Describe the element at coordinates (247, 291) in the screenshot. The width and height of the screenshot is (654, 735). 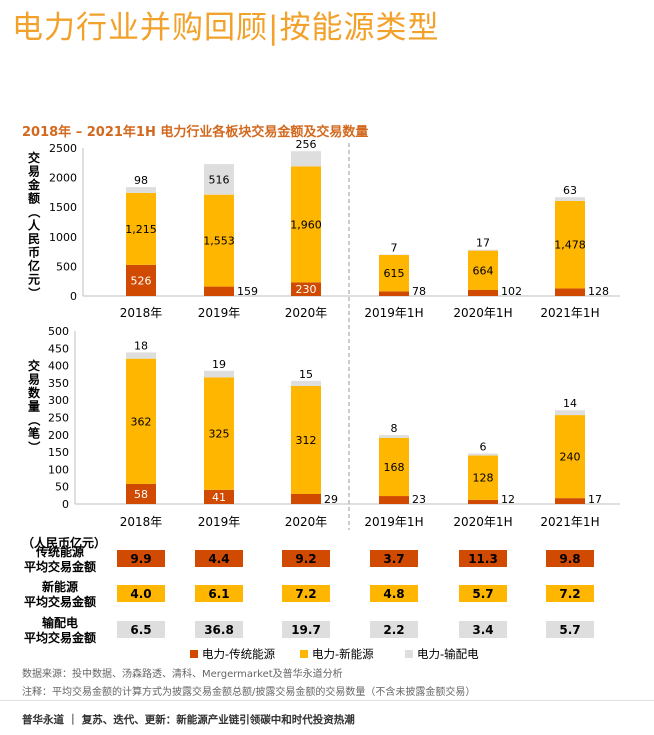
I see `amount-data-label: 159` at that location.